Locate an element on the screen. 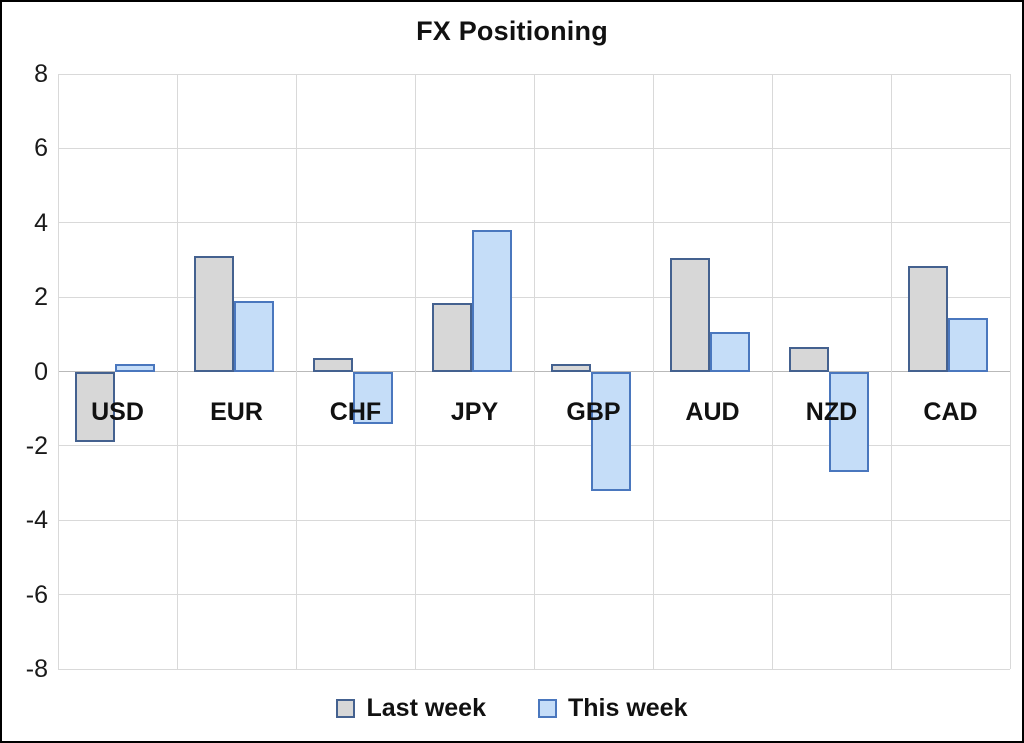 This screenshot has width=1024, height=743. bar-last-week-cad is located at coordinates (928, 318).